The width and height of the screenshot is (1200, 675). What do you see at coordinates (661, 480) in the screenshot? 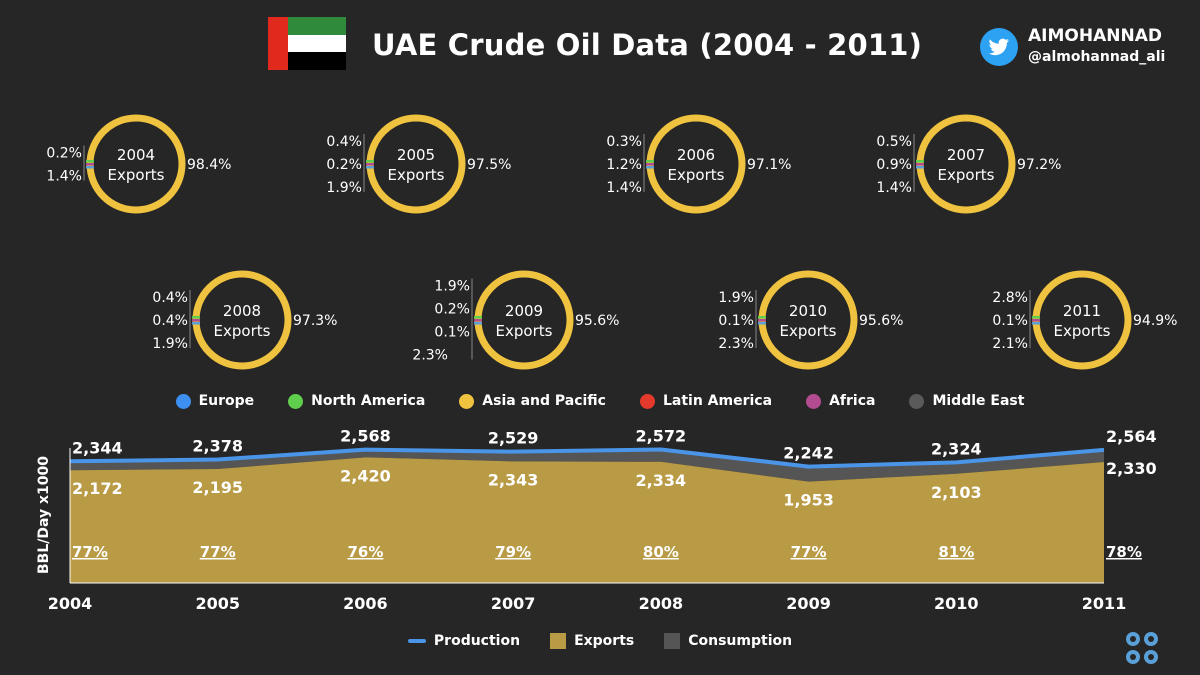
I see `exports-value-label: 2,334` at bounding box center [661, 480].